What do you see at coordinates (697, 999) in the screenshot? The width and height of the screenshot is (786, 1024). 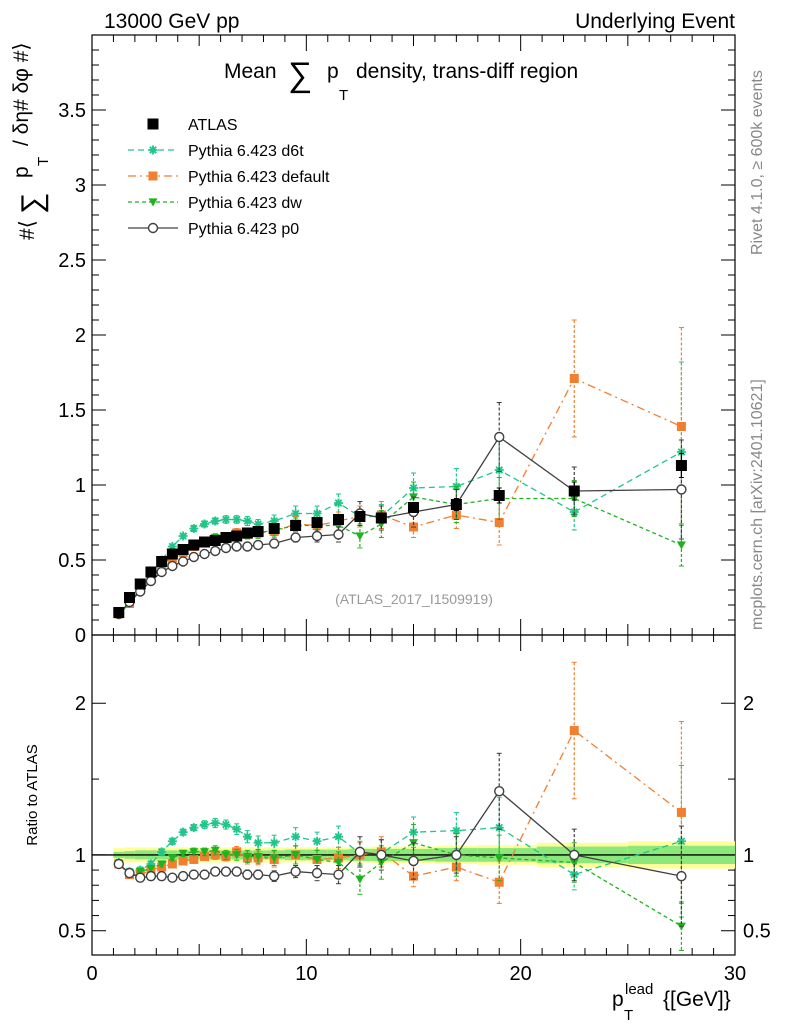 I see `xlabel-rest: {[GeV]}` at bounding box center [697, 999].